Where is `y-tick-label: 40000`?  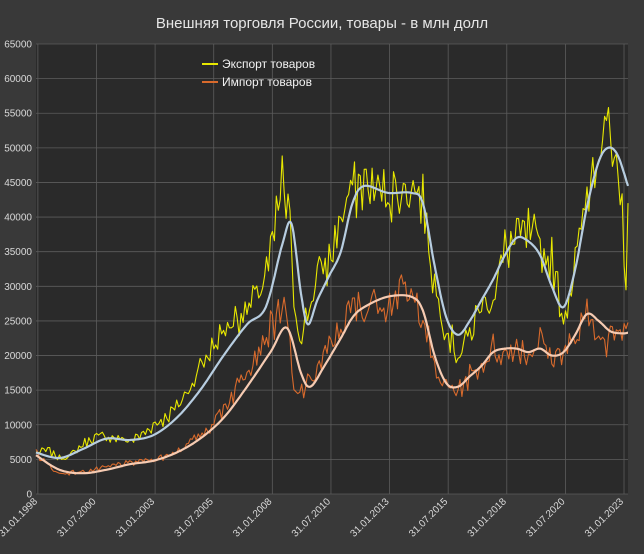
y-tick-label: 40000 is located at coordinates (18, 218).